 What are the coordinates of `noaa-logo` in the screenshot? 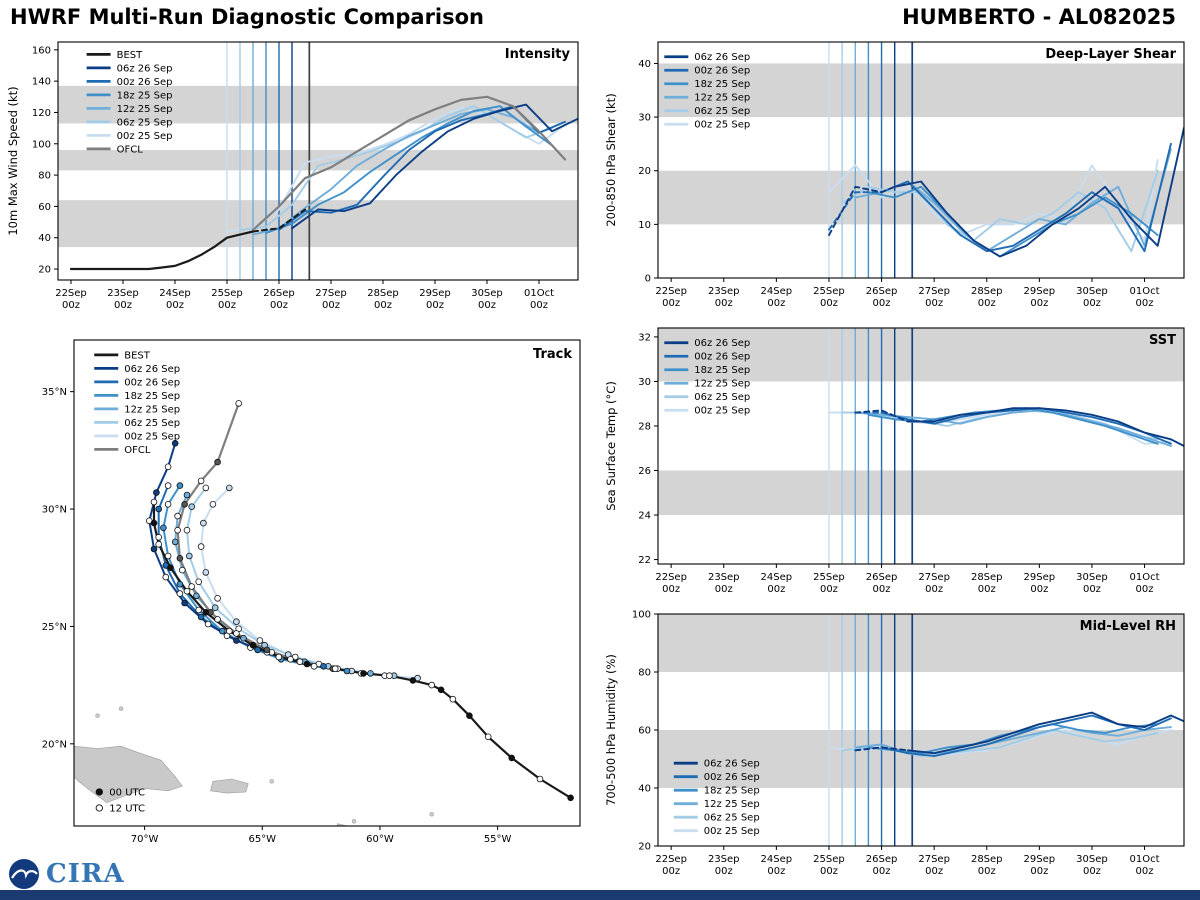 It's located at (24, 874).